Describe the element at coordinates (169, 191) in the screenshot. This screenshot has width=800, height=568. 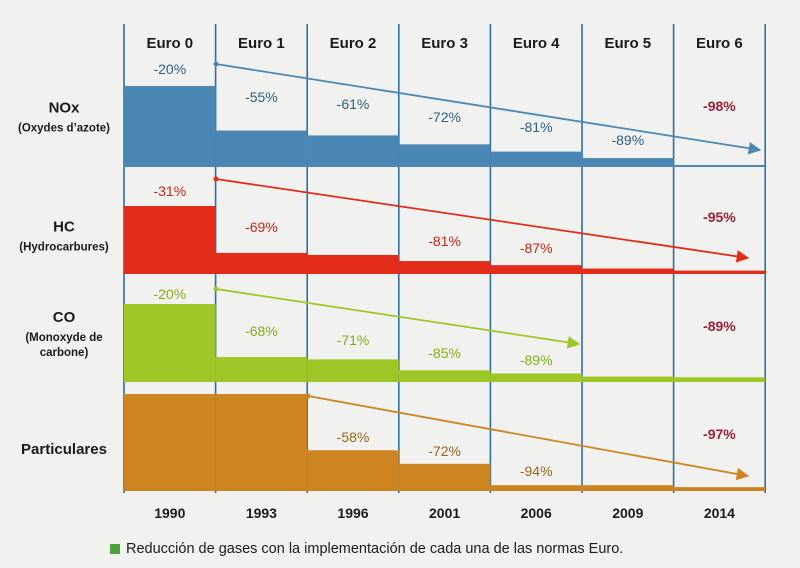
I see `data-label: -31%` at that location.